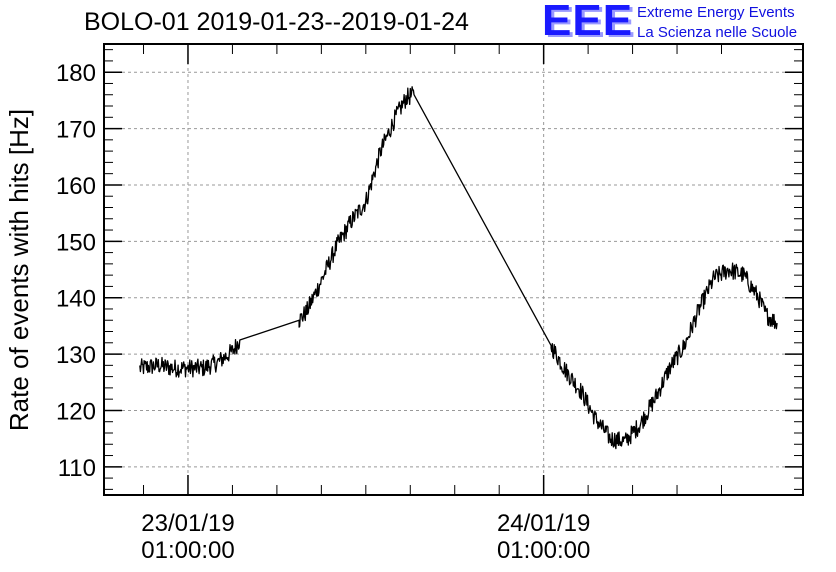 The width and height of the screenshot is (836, 572). Describe the element at coordinates (76, 299) in the screenshot. I see `y-tick-label: 140` at that location.